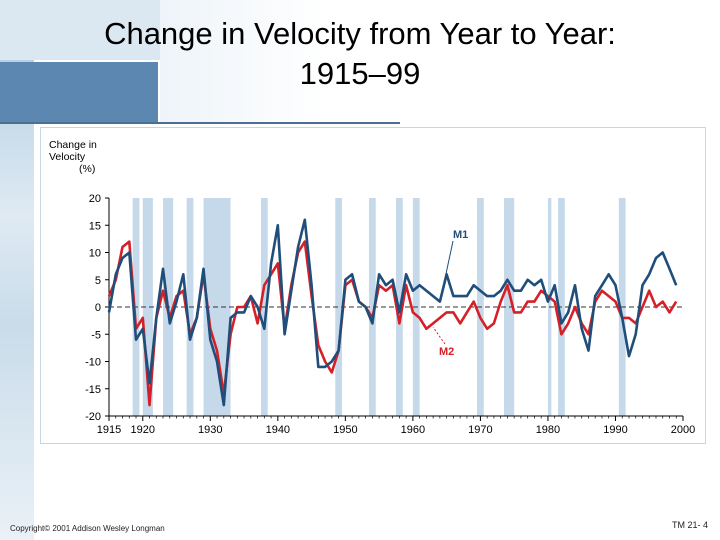 The width and height of the screenshot is (720, 540). Describe the element at coordinates (87, 528) in the screenshot. I see `copyright-text: Copyright© 2001 Addison Wesley Longman` at that location.